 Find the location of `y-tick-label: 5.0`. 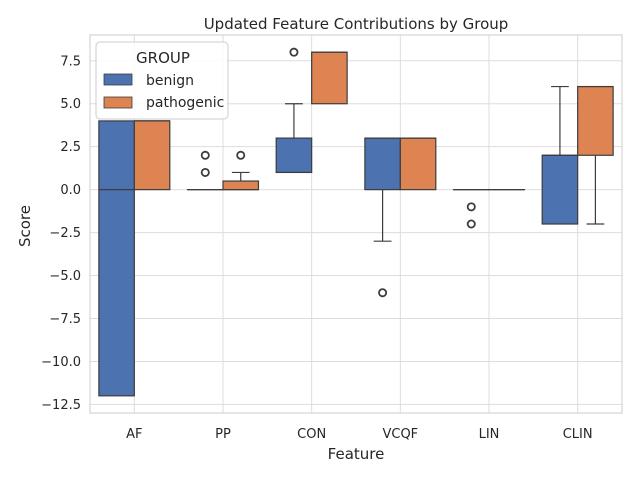

y-tick-label: 5.0 is located at coordinates (70, 104).